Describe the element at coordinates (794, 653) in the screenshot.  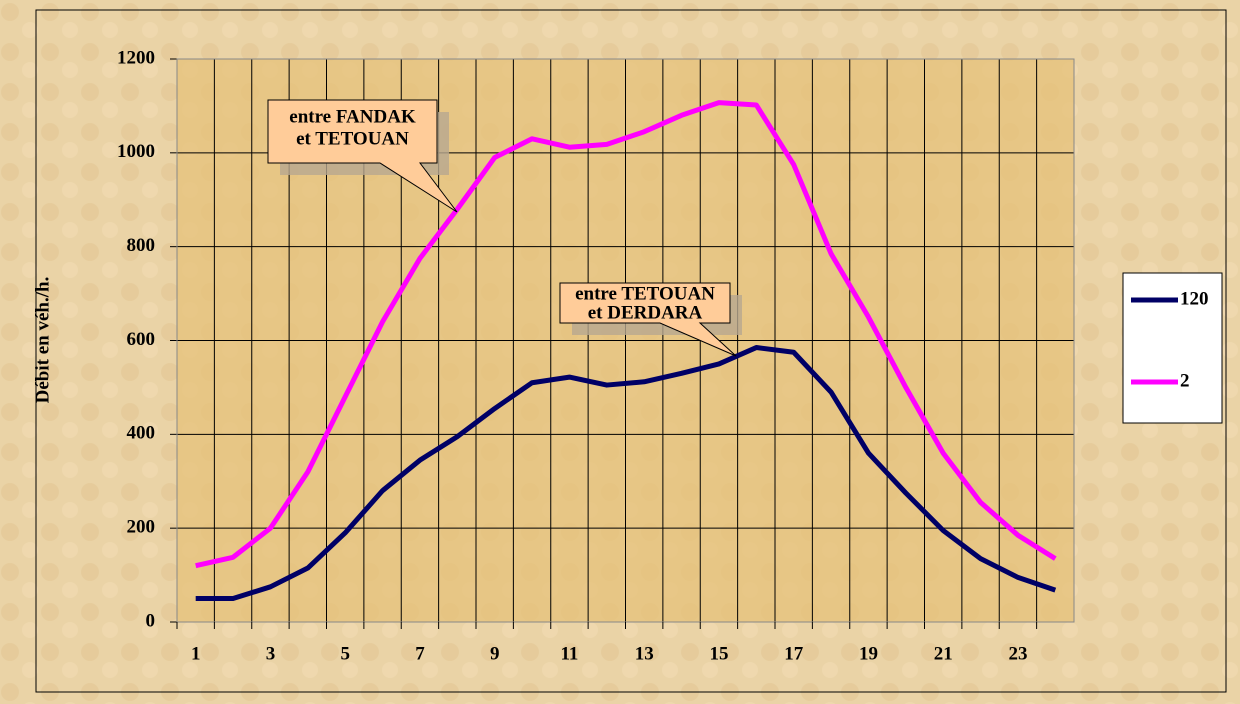
I see `x-tick-label: 17` at that location.